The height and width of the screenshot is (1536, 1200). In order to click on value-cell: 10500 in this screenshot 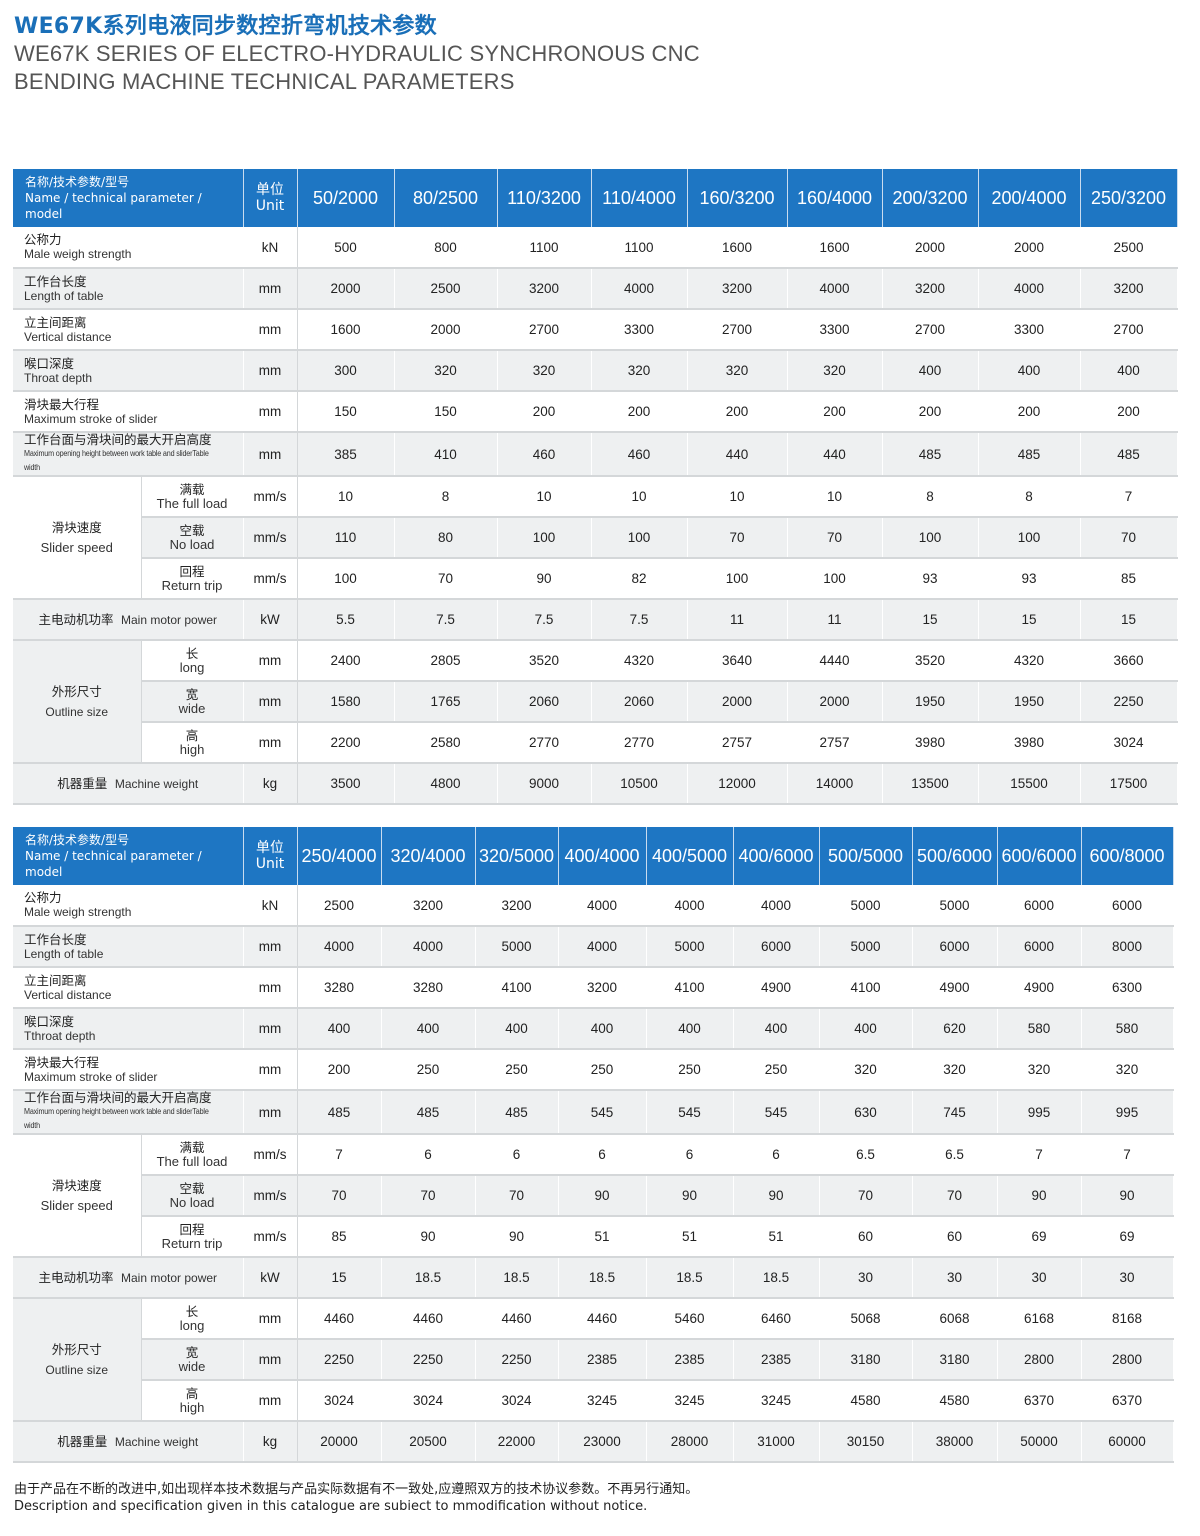, I will do `click(639, 784)`.